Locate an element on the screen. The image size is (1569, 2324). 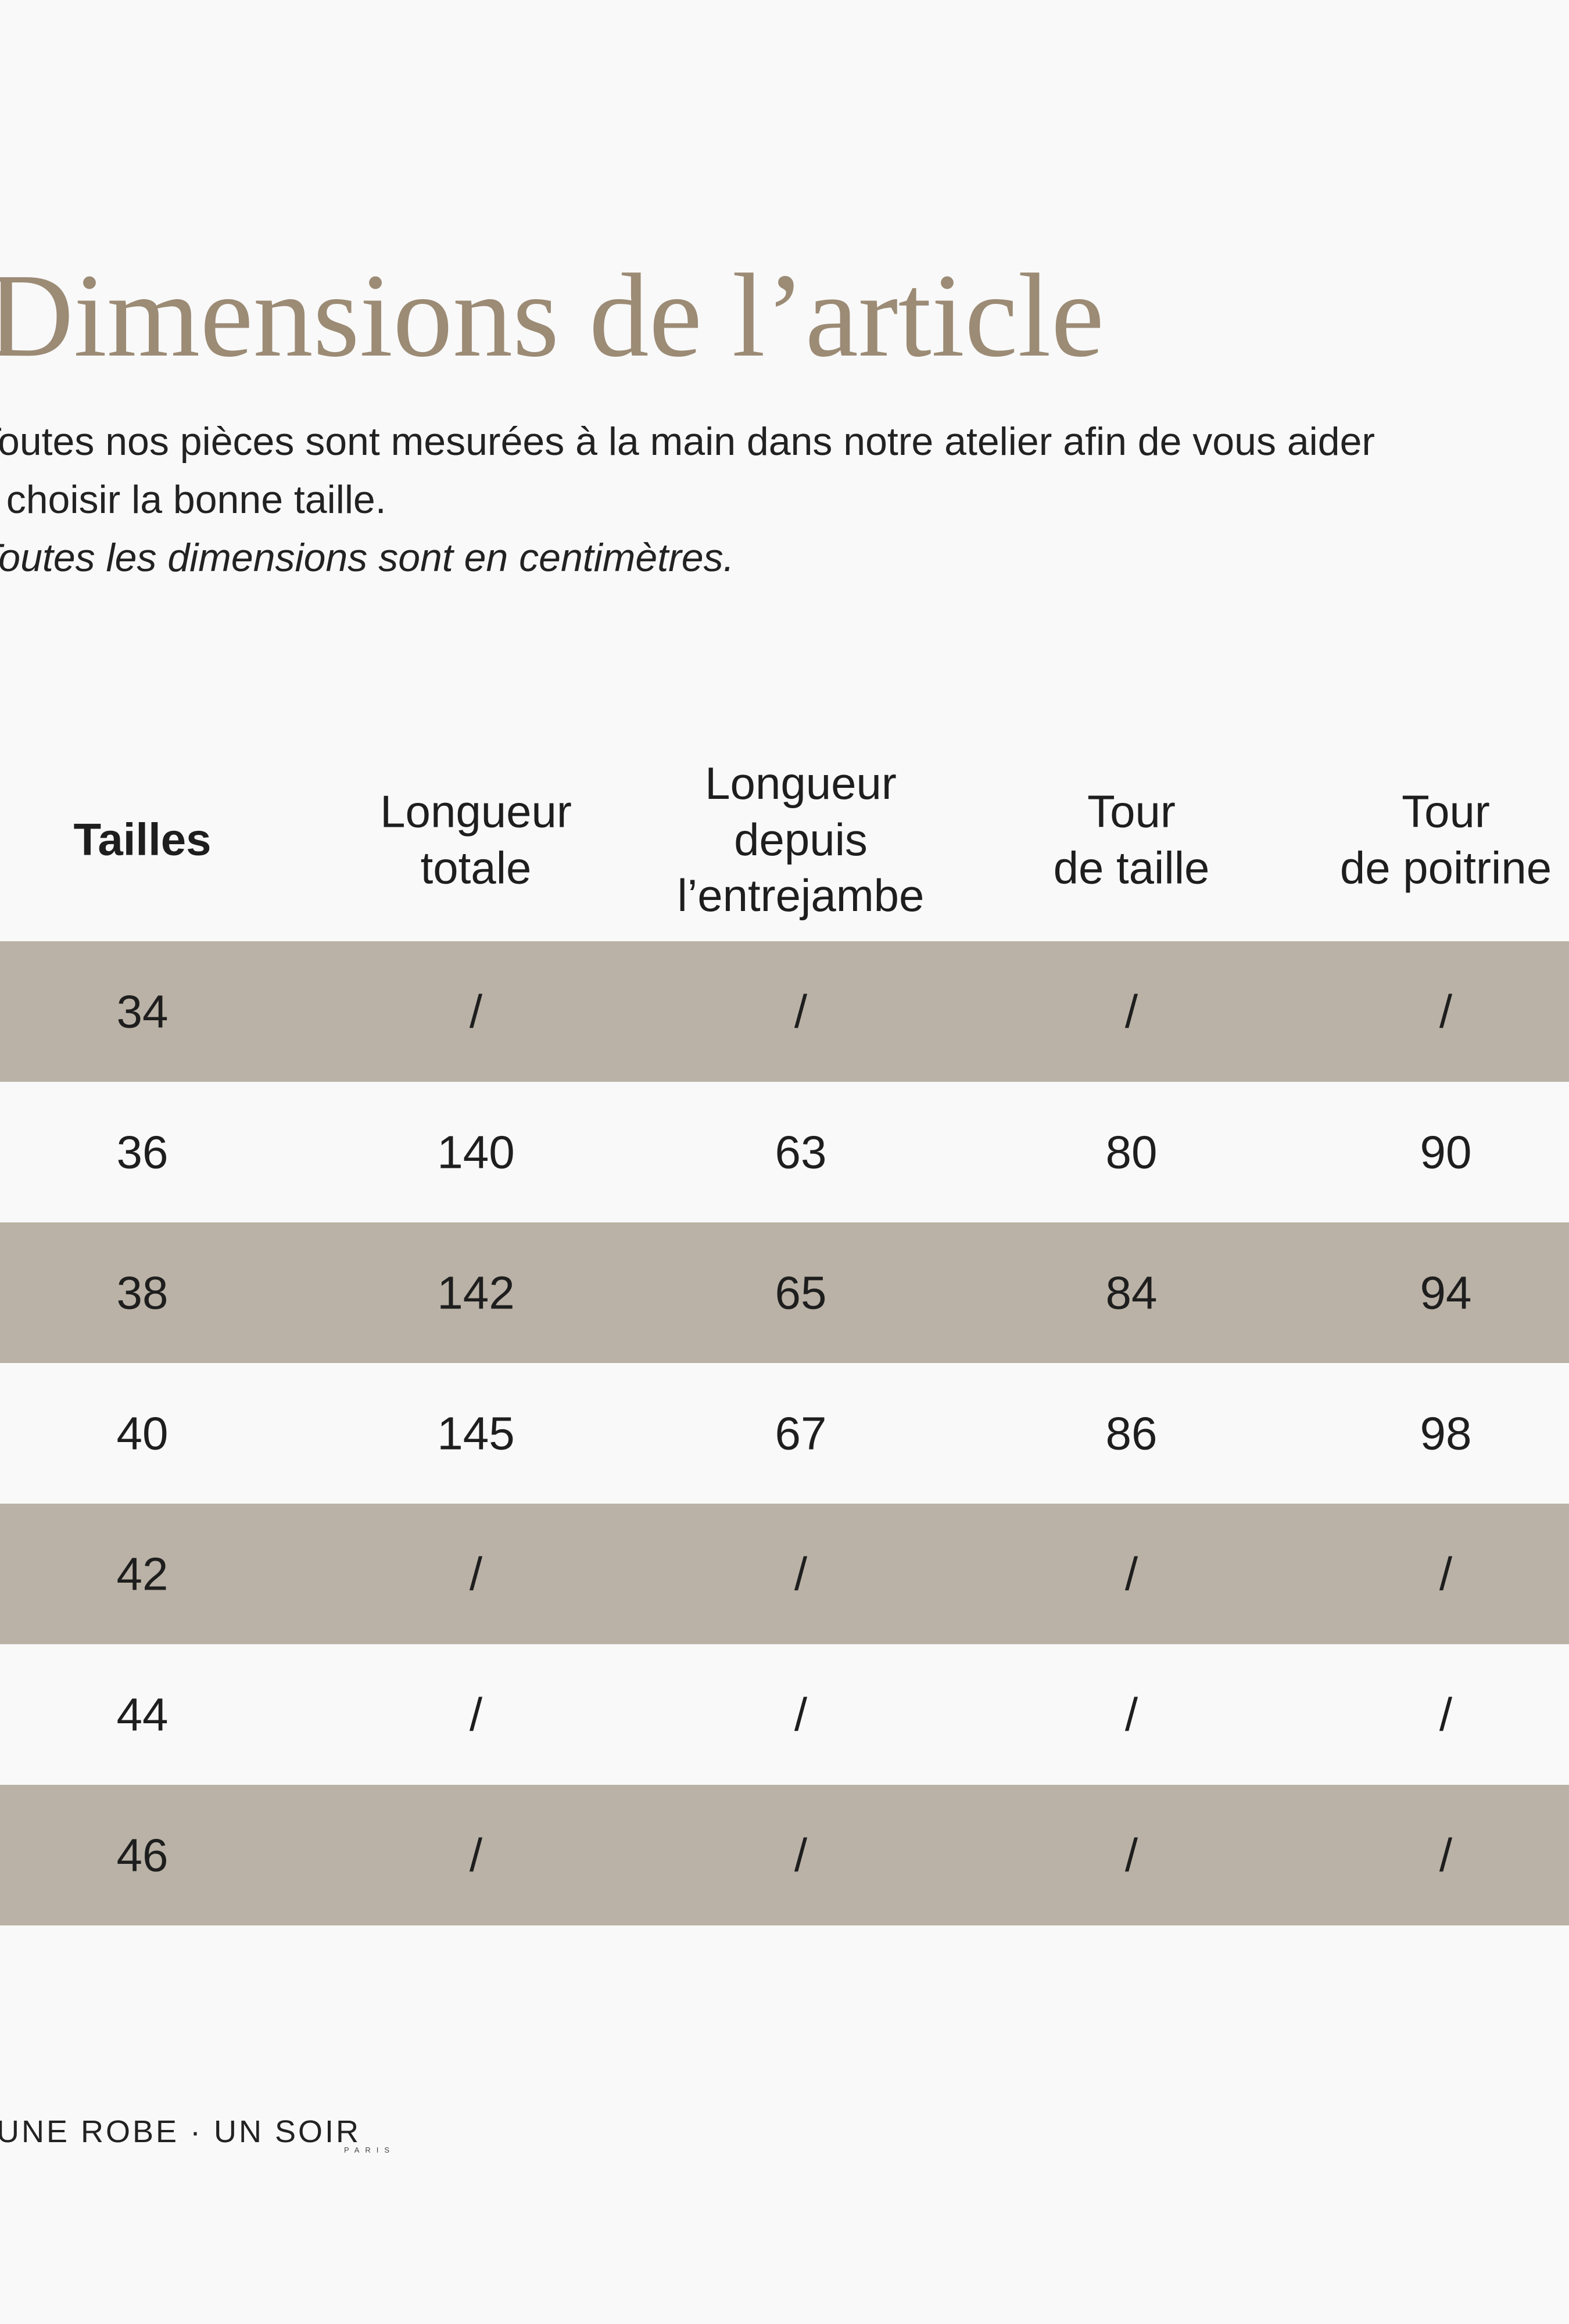
header-line: depuis is located at coordinates (801, 839).